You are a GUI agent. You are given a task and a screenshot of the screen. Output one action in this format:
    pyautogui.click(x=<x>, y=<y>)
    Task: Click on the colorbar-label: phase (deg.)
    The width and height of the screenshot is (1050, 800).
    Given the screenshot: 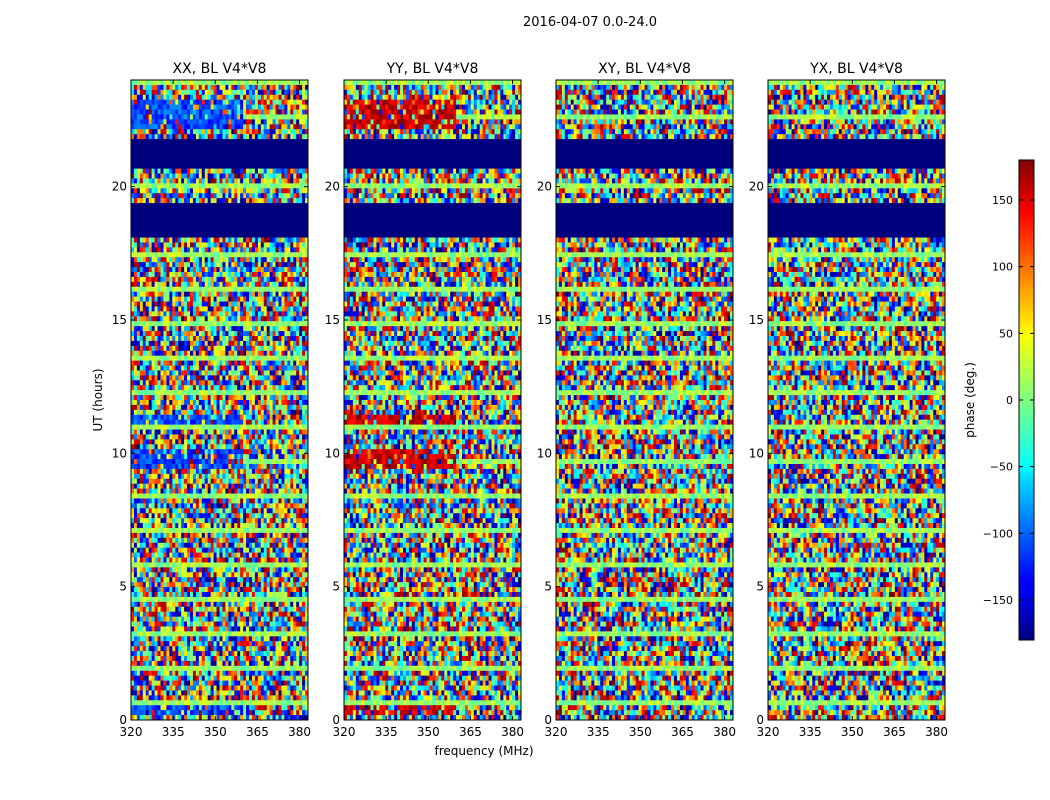 What is the action you would take?
    pyautogui.click(x=970, y=400)
    